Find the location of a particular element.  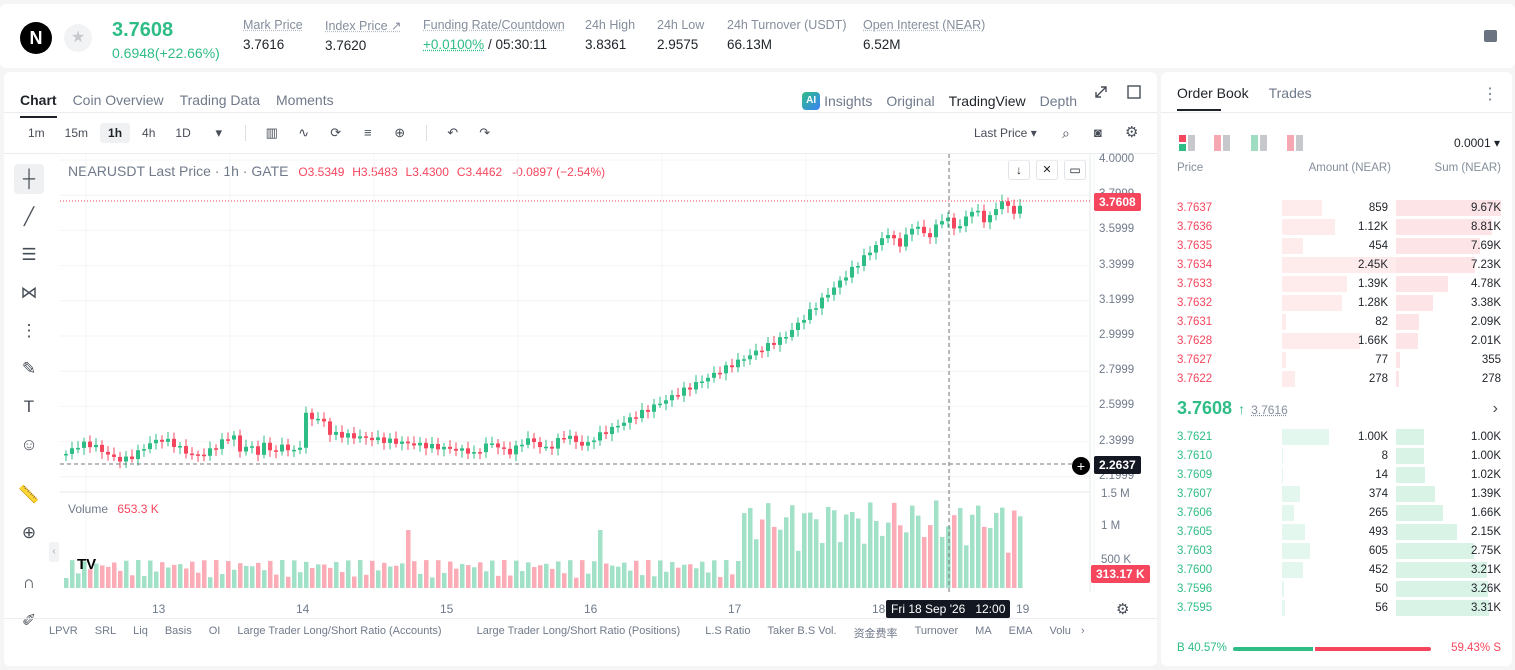

indicator-taker-bs-vol: Taker B.S Vol. is located at coordinates (802, 631).